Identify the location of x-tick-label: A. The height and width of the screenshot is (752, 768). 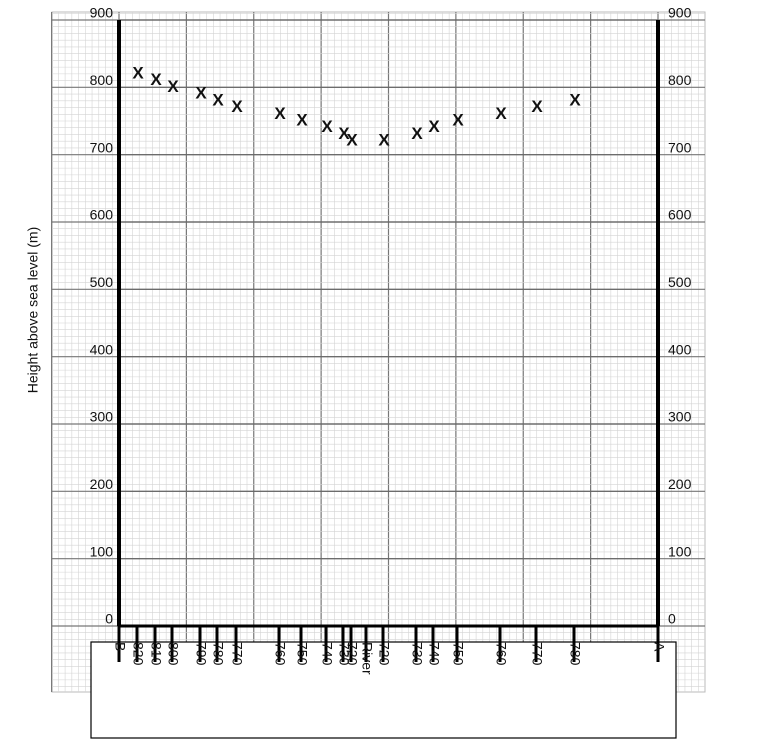
(659, 647).